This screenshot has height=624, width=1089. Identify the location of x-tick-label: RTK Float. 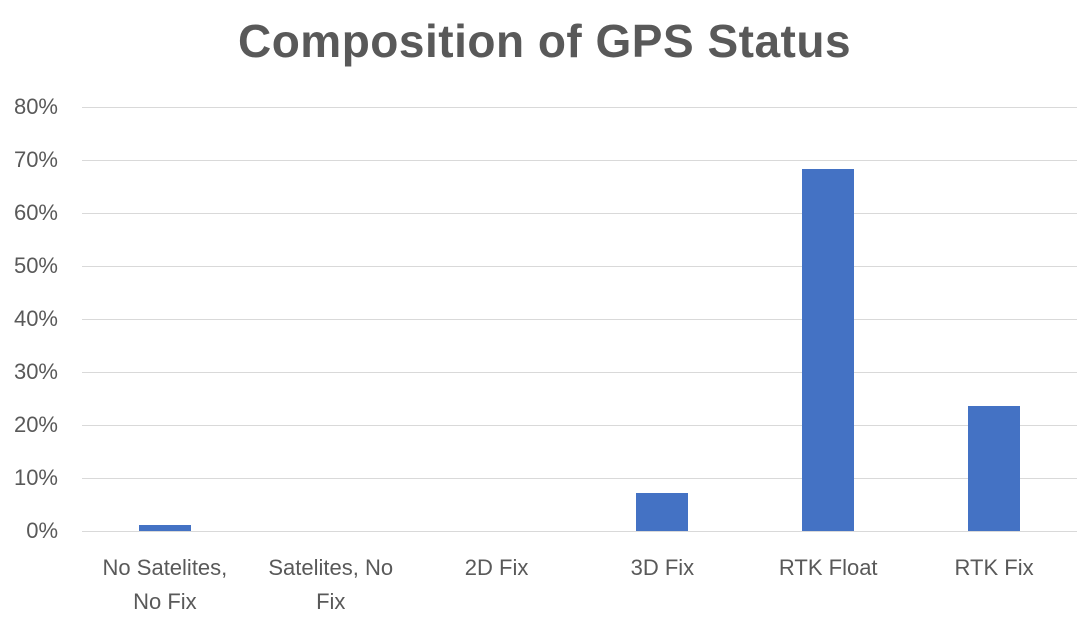
(828, 567).